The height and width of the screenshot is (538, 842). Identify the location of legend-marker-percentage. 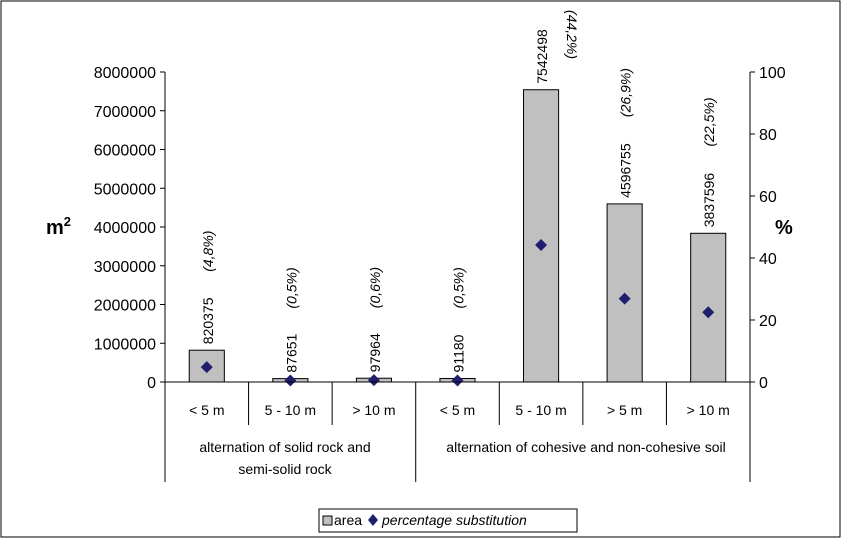
(373, 520).